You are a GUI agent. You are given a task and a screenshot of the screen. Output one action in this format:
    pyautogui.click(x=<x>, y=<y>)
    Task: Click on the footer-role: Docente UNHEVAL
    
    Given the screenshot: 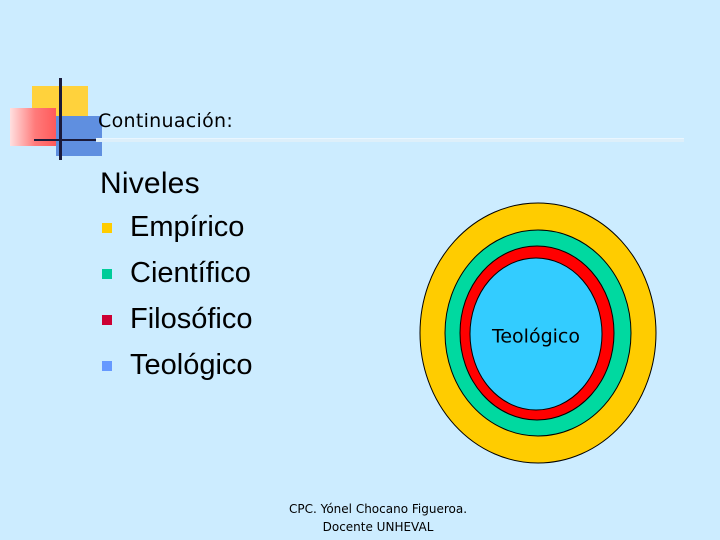 What is the action you would take?
    pyautogui.click(x=378, y=527)
    